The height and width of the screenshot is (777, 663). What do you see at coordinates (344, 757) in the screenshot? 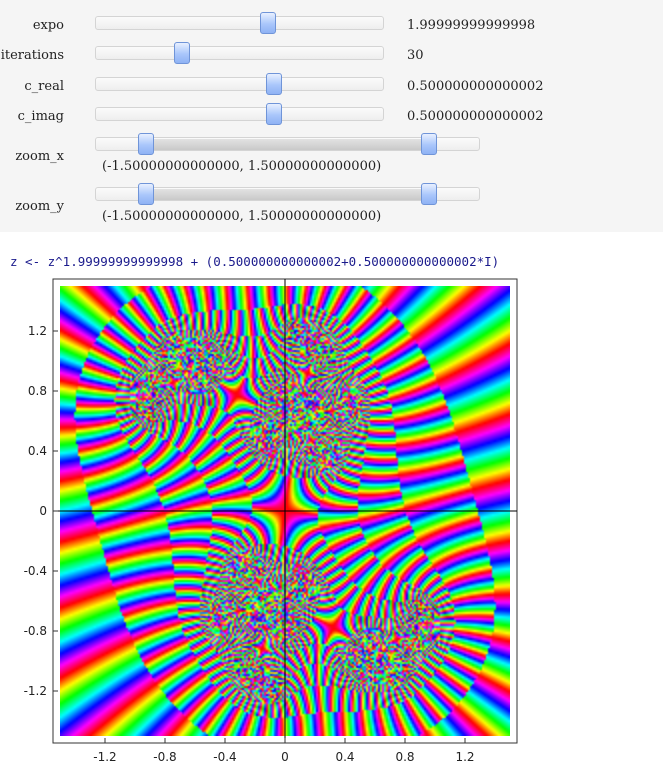
I see `x-tick-label: 0.4` at bounding box center [344, 757].